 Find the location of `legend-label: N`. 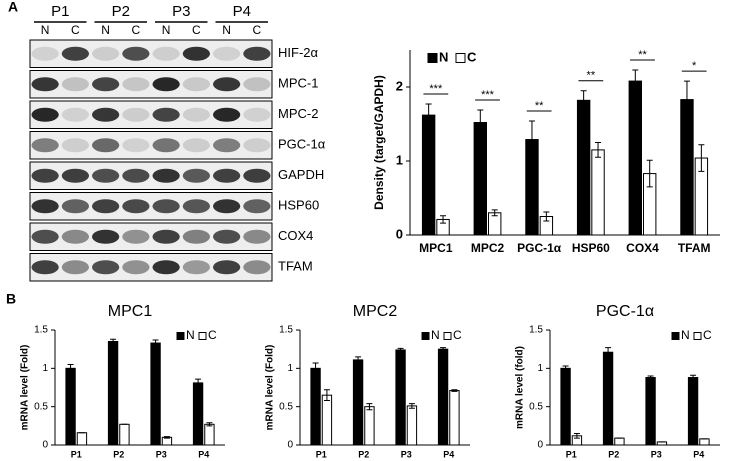

legend-label: N is located at coordinates (685, 335).